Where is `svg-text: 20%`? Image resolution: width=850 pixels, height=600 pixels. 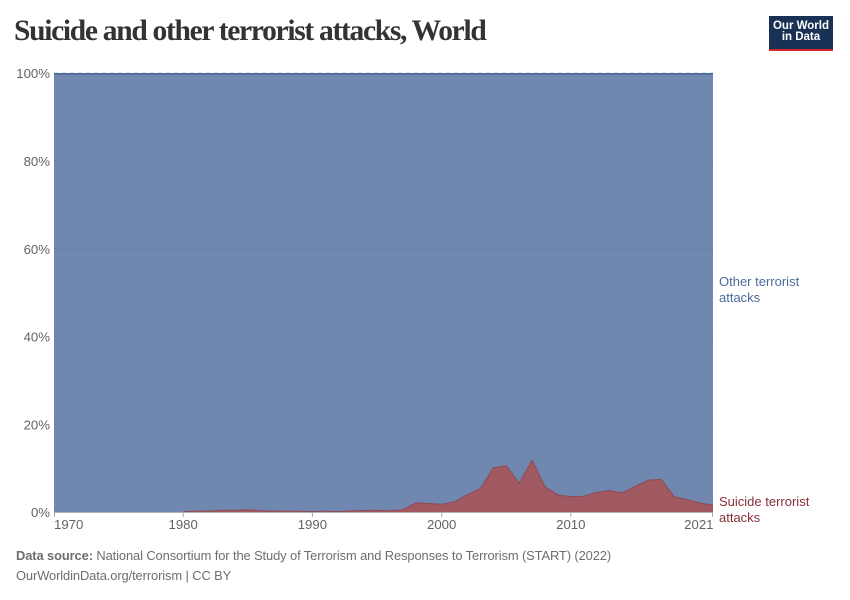 svg-text: 20% is located at coordinates (37, 424).